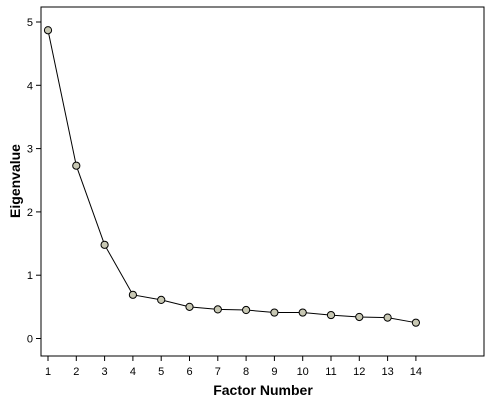 This screenshot has width=491, height=404. Describe the element at coordinates (330, 372) in the screenshot. I see `x-tick-label: 11` at that location.